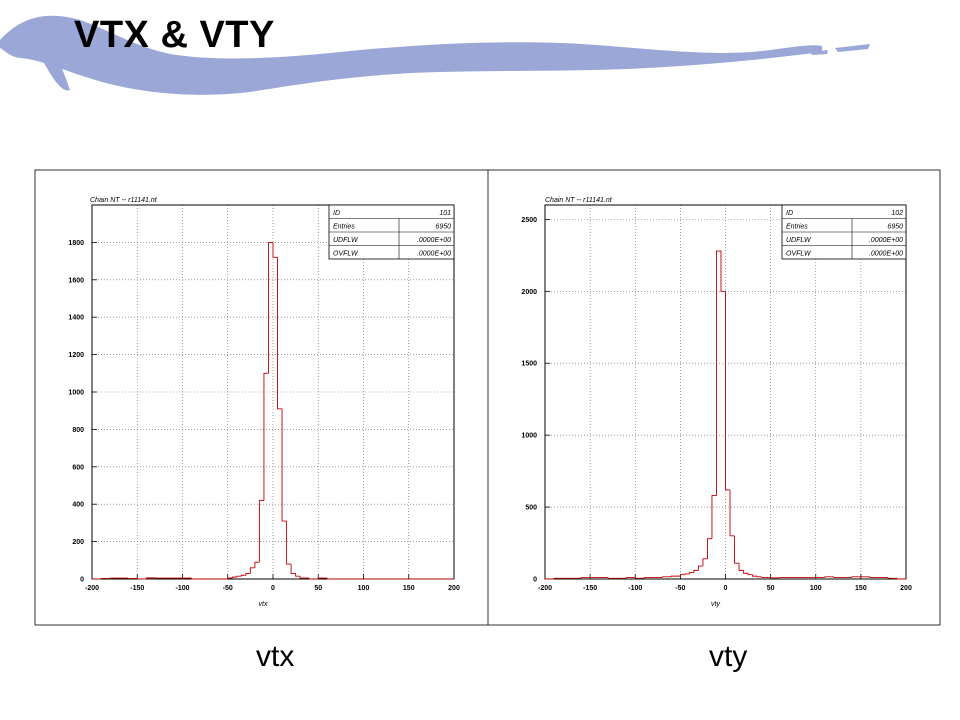  Describe the element at coordinates (275, 656) in the screenshot. I see `caption-vtx: vtx` at that location.